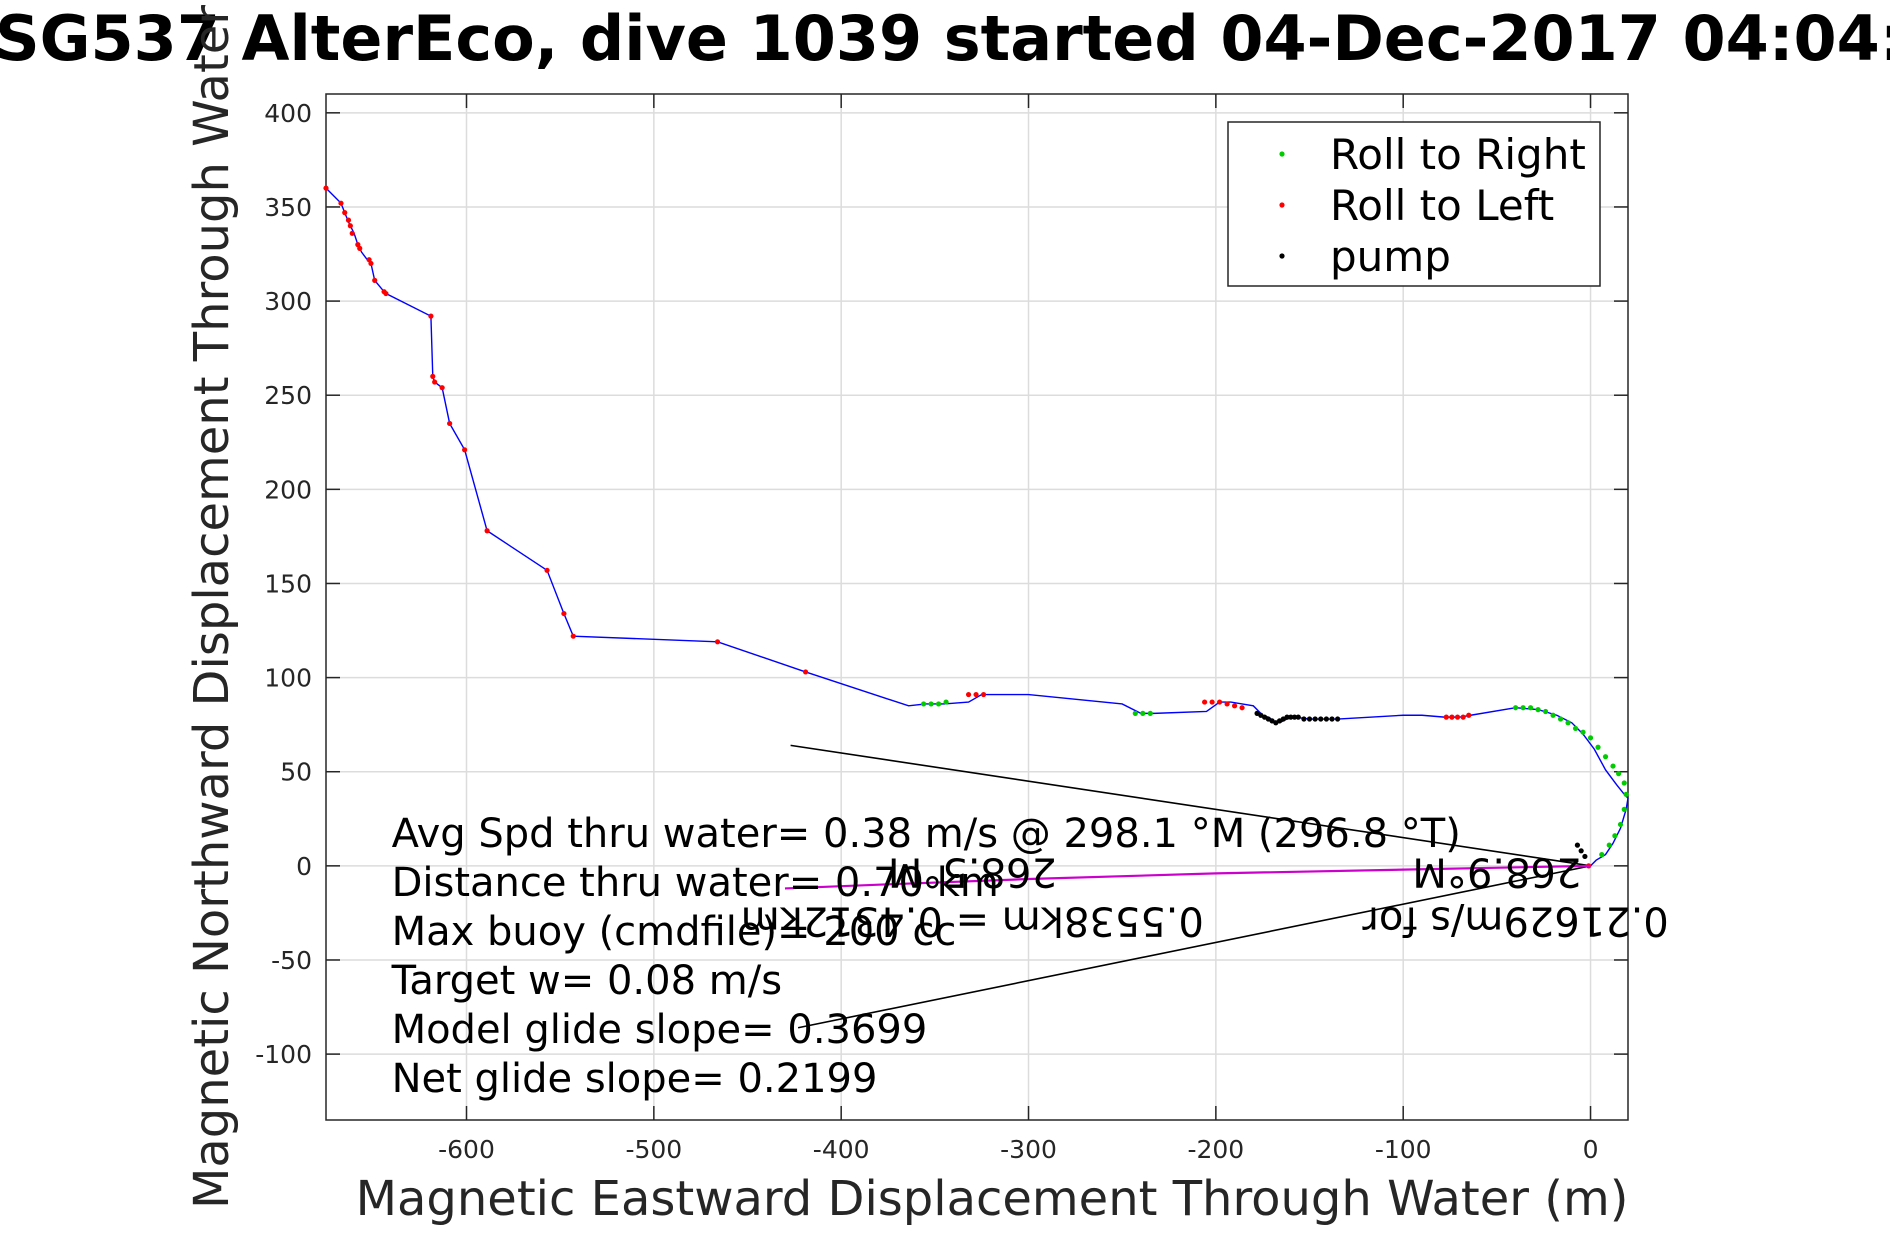 The image size is (1890, 1260). Describe the element at coordinates (1458, 154) in the screenshot. I see `legend-label: Roll to Right` at that location.